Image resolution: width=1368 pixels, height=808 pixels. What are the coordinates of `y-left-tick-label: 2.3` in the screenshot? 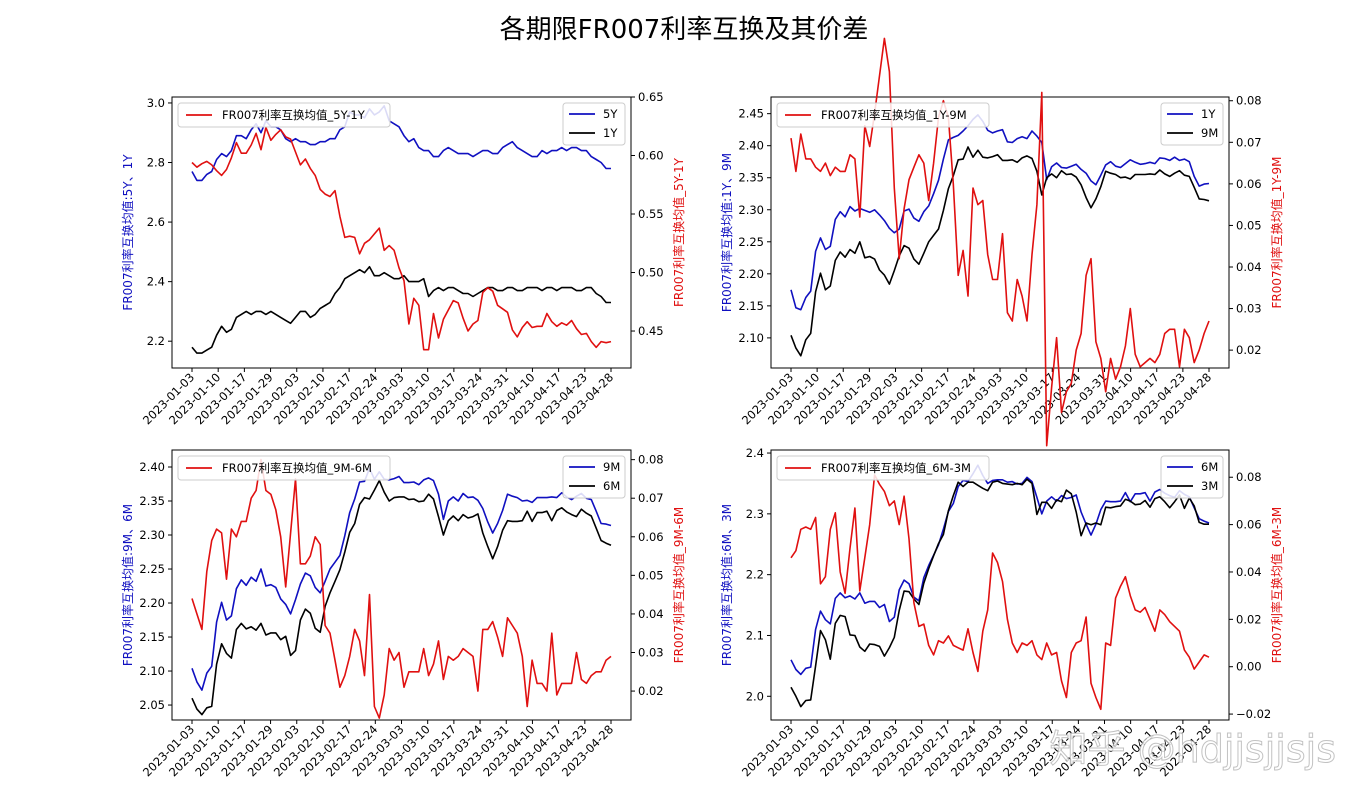 It's located at (755, 514).